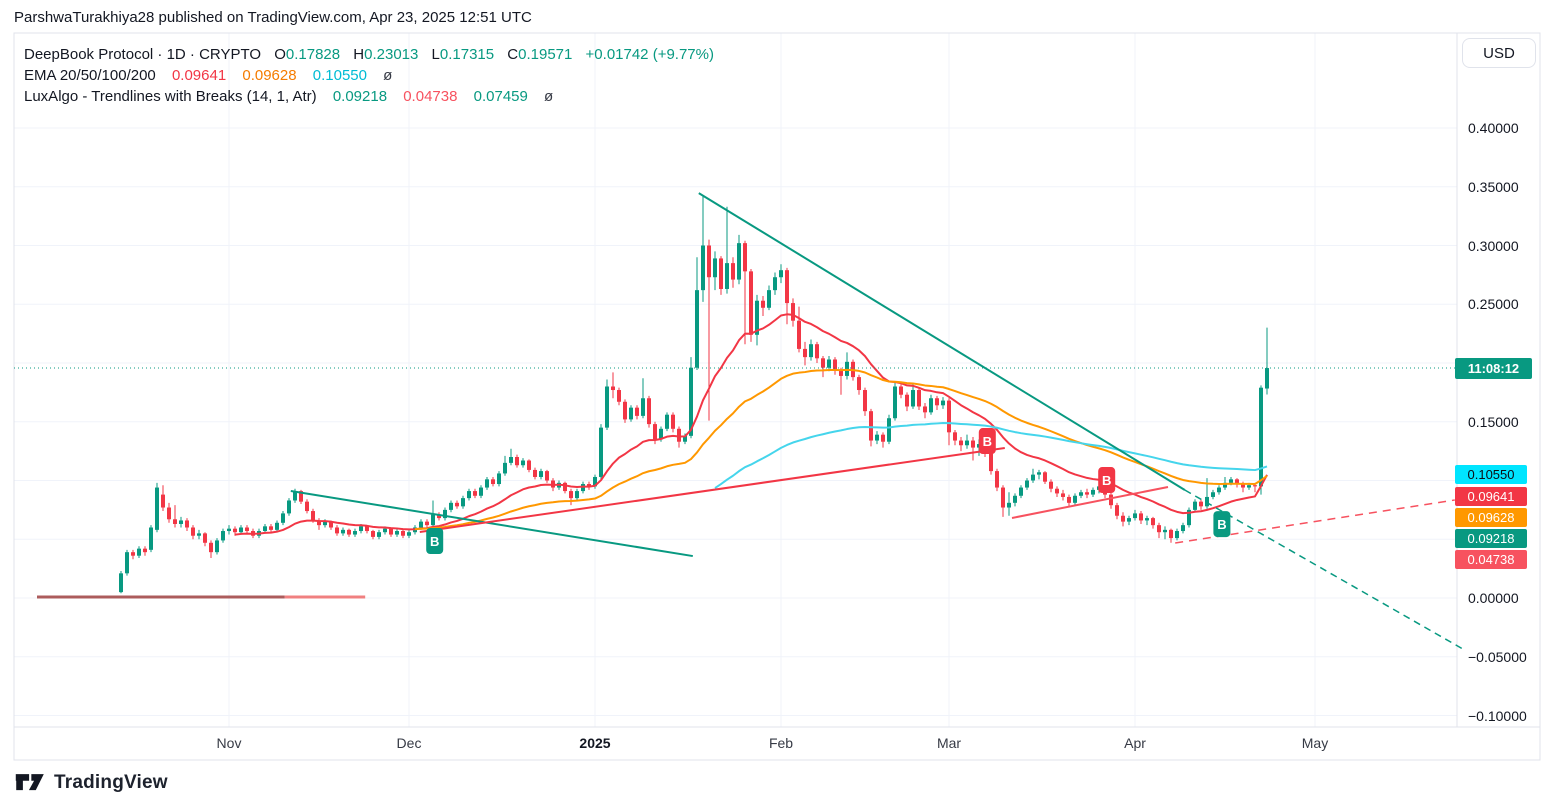 The height and width of the screenshot is (803, 1554). I want to click on footer: TradingView, so click(91, 783).